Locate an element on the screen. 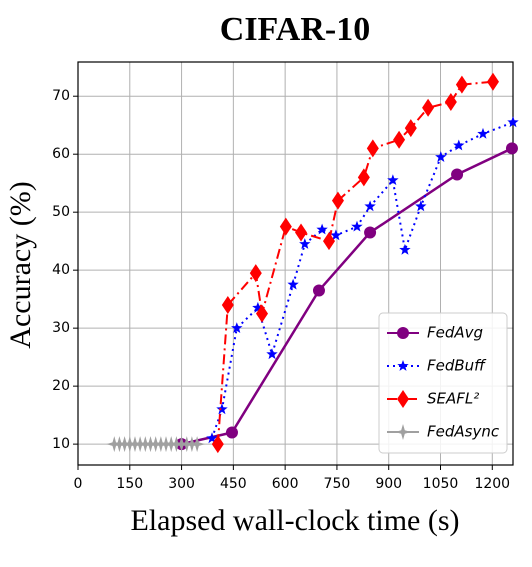 Image resolution: width=532 pixels, height=567 pixels. x-tick-label: 300 is located at coordinates (181, 484).